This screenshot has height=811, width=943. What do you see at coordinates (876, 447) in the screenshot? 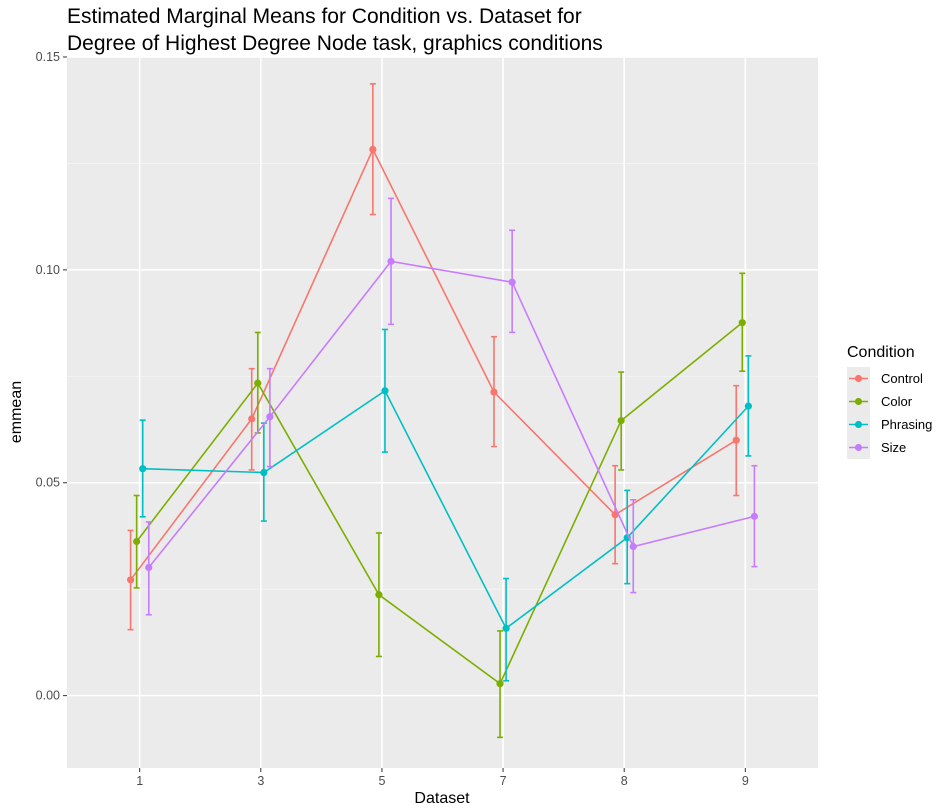
I see `legend-entry: Size` at bounding box center [876, 447].